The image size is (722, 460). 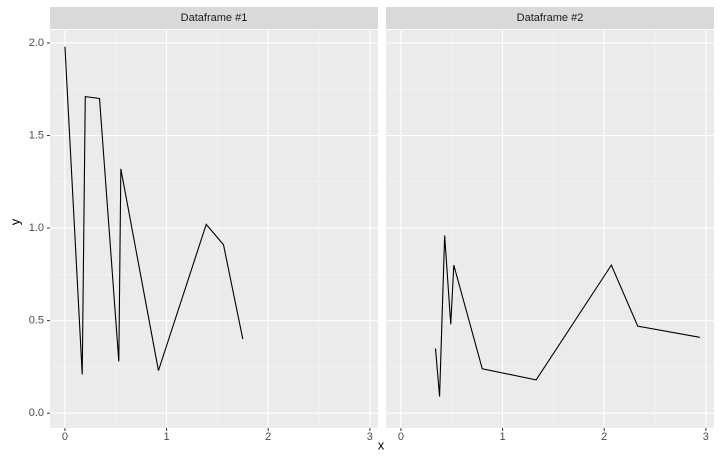 I want to click on x-axis-title: x, so click(x=381, y=444).